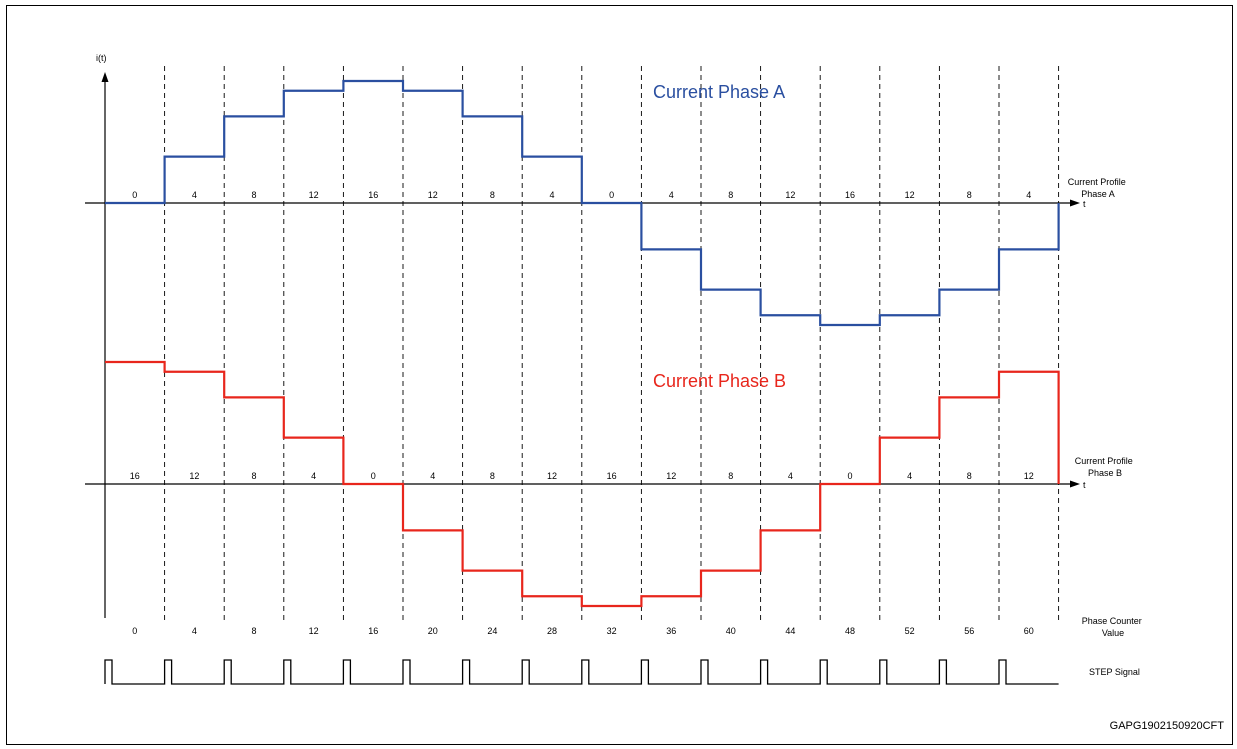  I want to click on phase-b-label-4: 0, so click(373, 476).